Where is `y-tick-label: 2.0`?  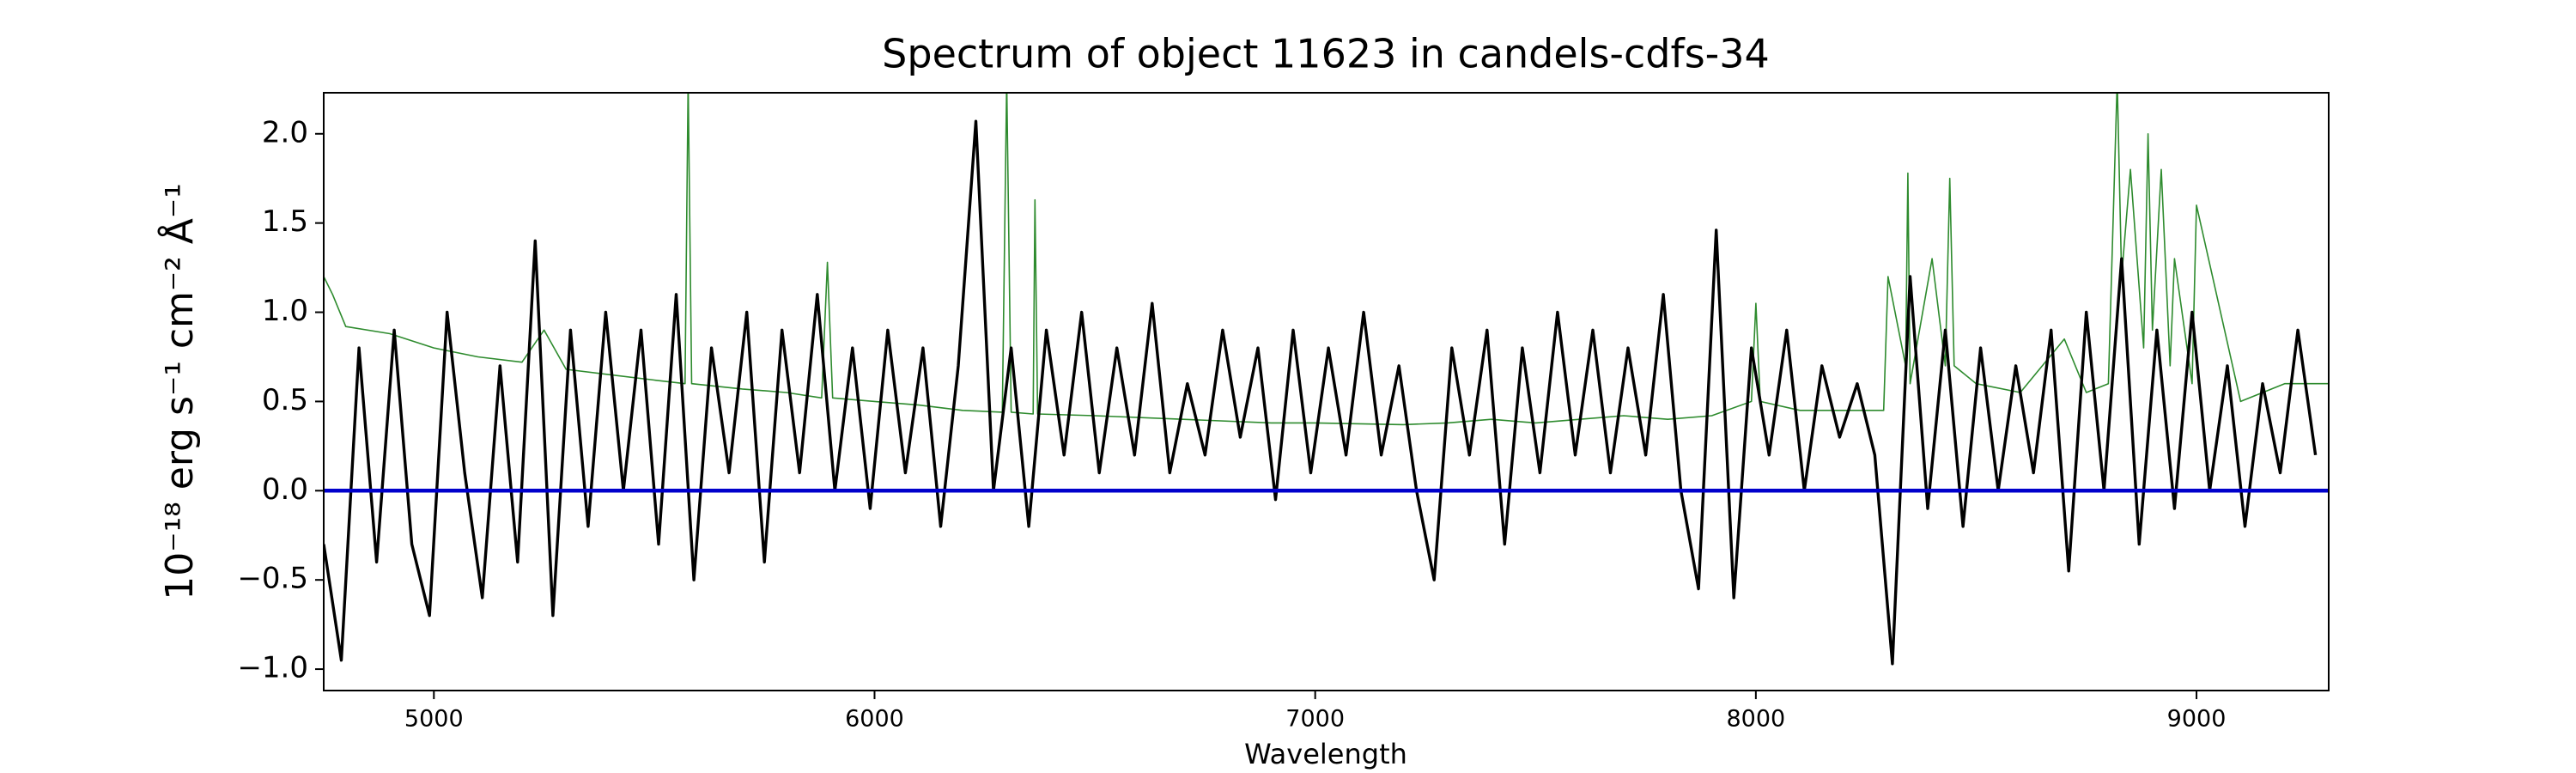 y-tick-label: 2.0 is located at coordinates (285, 132).